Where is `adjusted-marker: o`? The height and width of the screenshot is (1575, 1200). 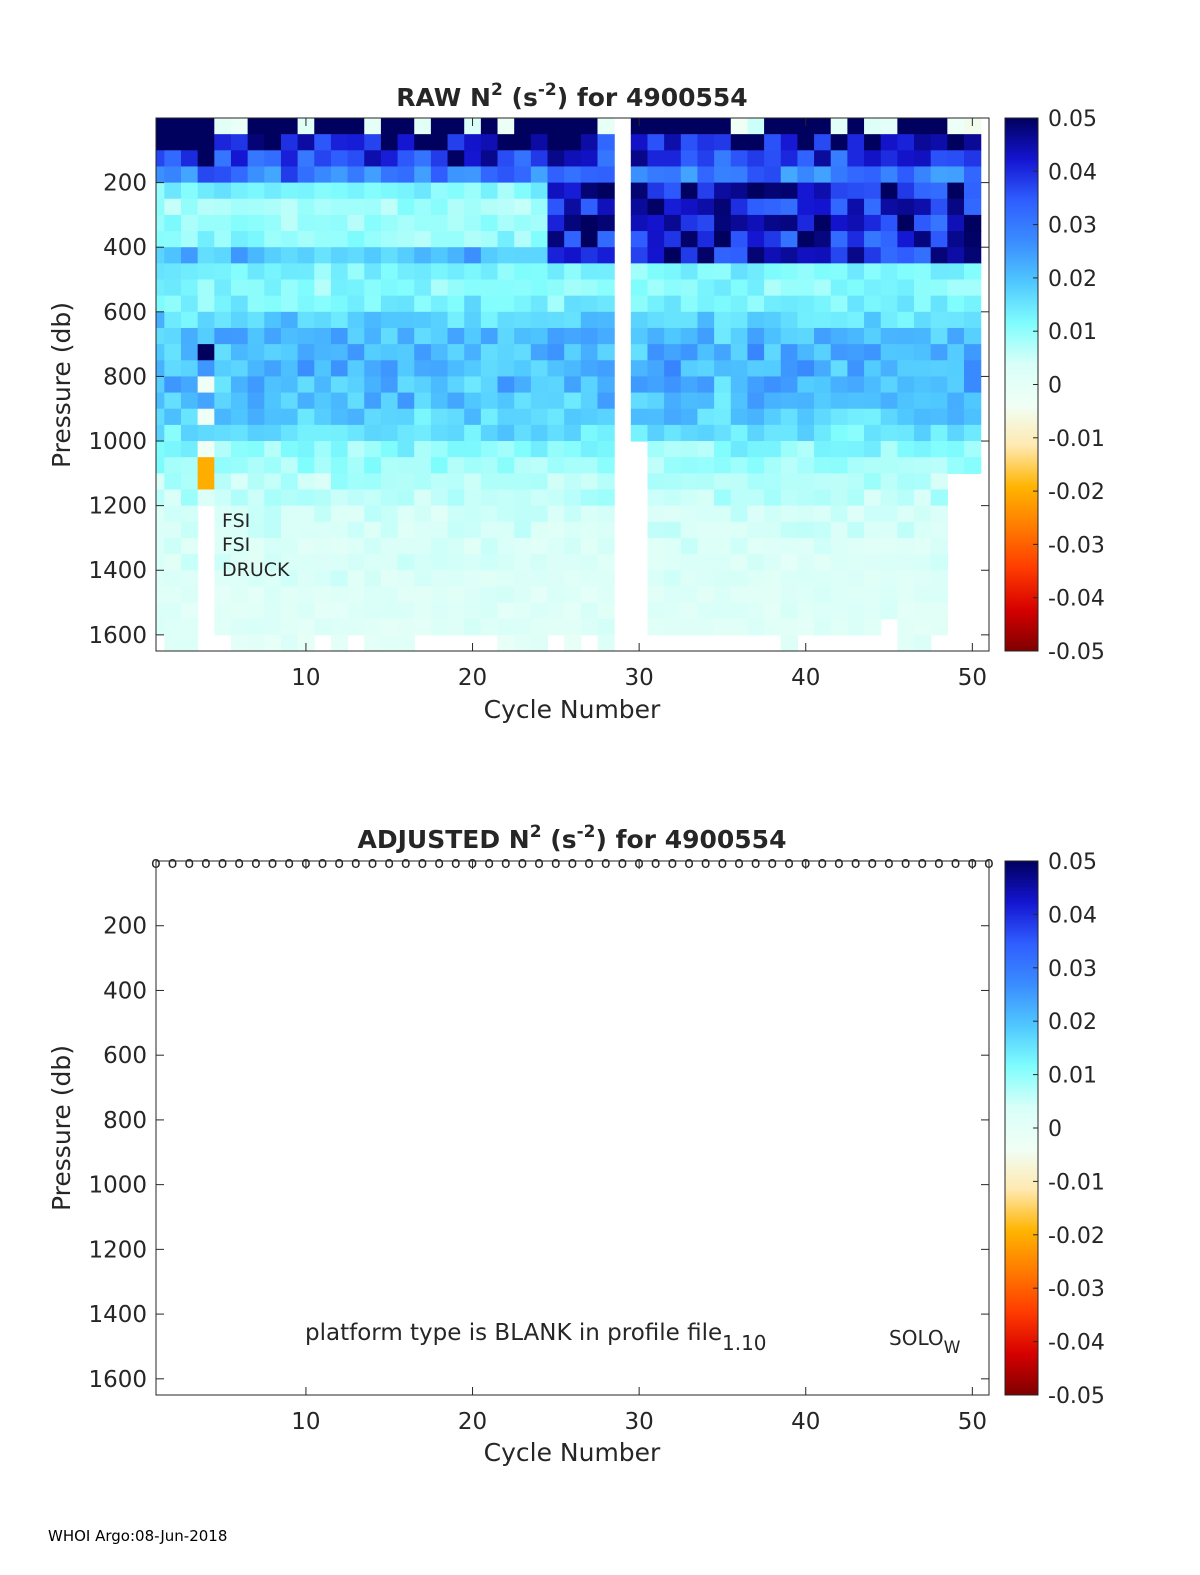 adjusted-marker: o is located at coordinates (556, 862).